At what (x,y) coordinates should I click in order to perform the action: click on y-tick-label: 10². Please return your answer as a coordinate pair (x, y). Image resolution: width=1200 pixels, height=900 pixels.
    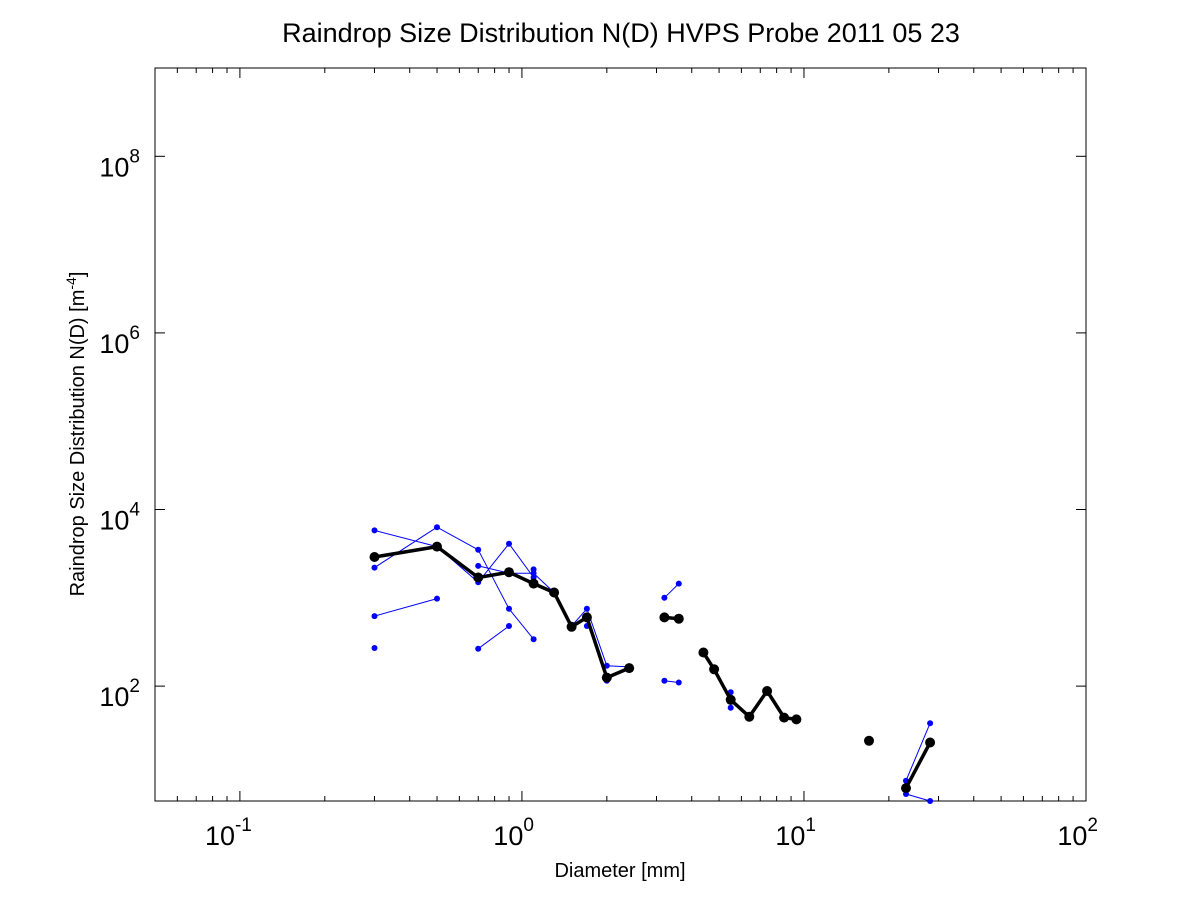
    Looking at the image, I should click on (119, 694).